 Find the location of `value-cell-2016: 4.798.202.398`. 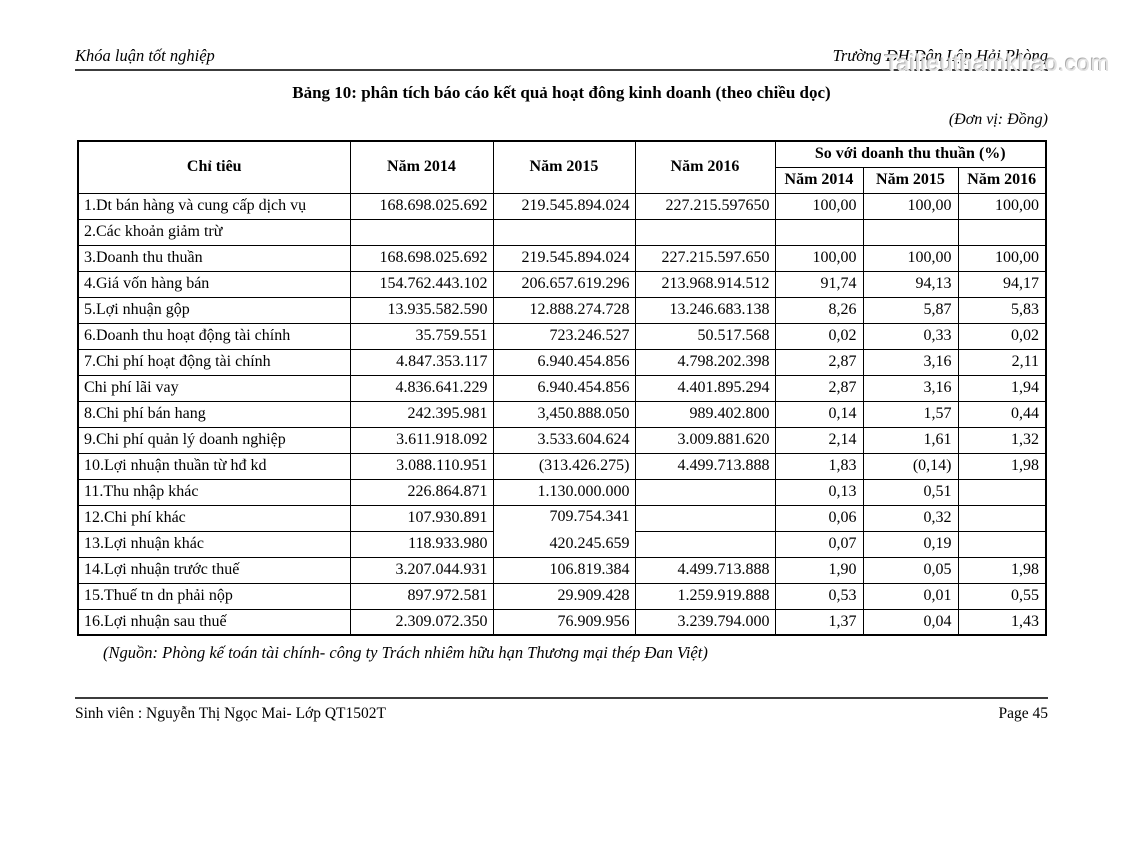

value-cell-2016: 4.798.202.398 is located at coordinates (705, 362).